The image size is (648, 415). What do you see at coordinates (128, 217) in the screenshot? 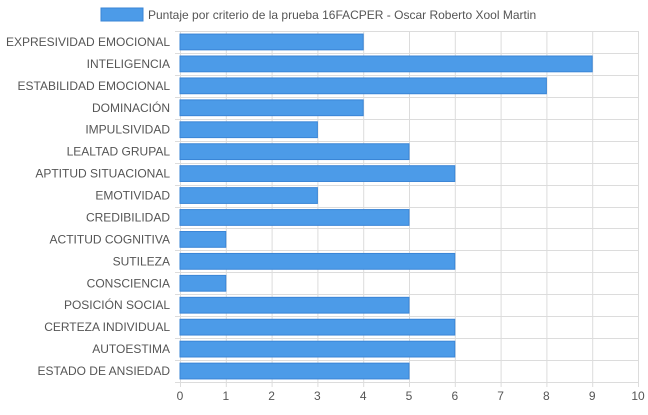
I see `category-label-8: CREDIBILIDAD` at bounding box center [128, 217].